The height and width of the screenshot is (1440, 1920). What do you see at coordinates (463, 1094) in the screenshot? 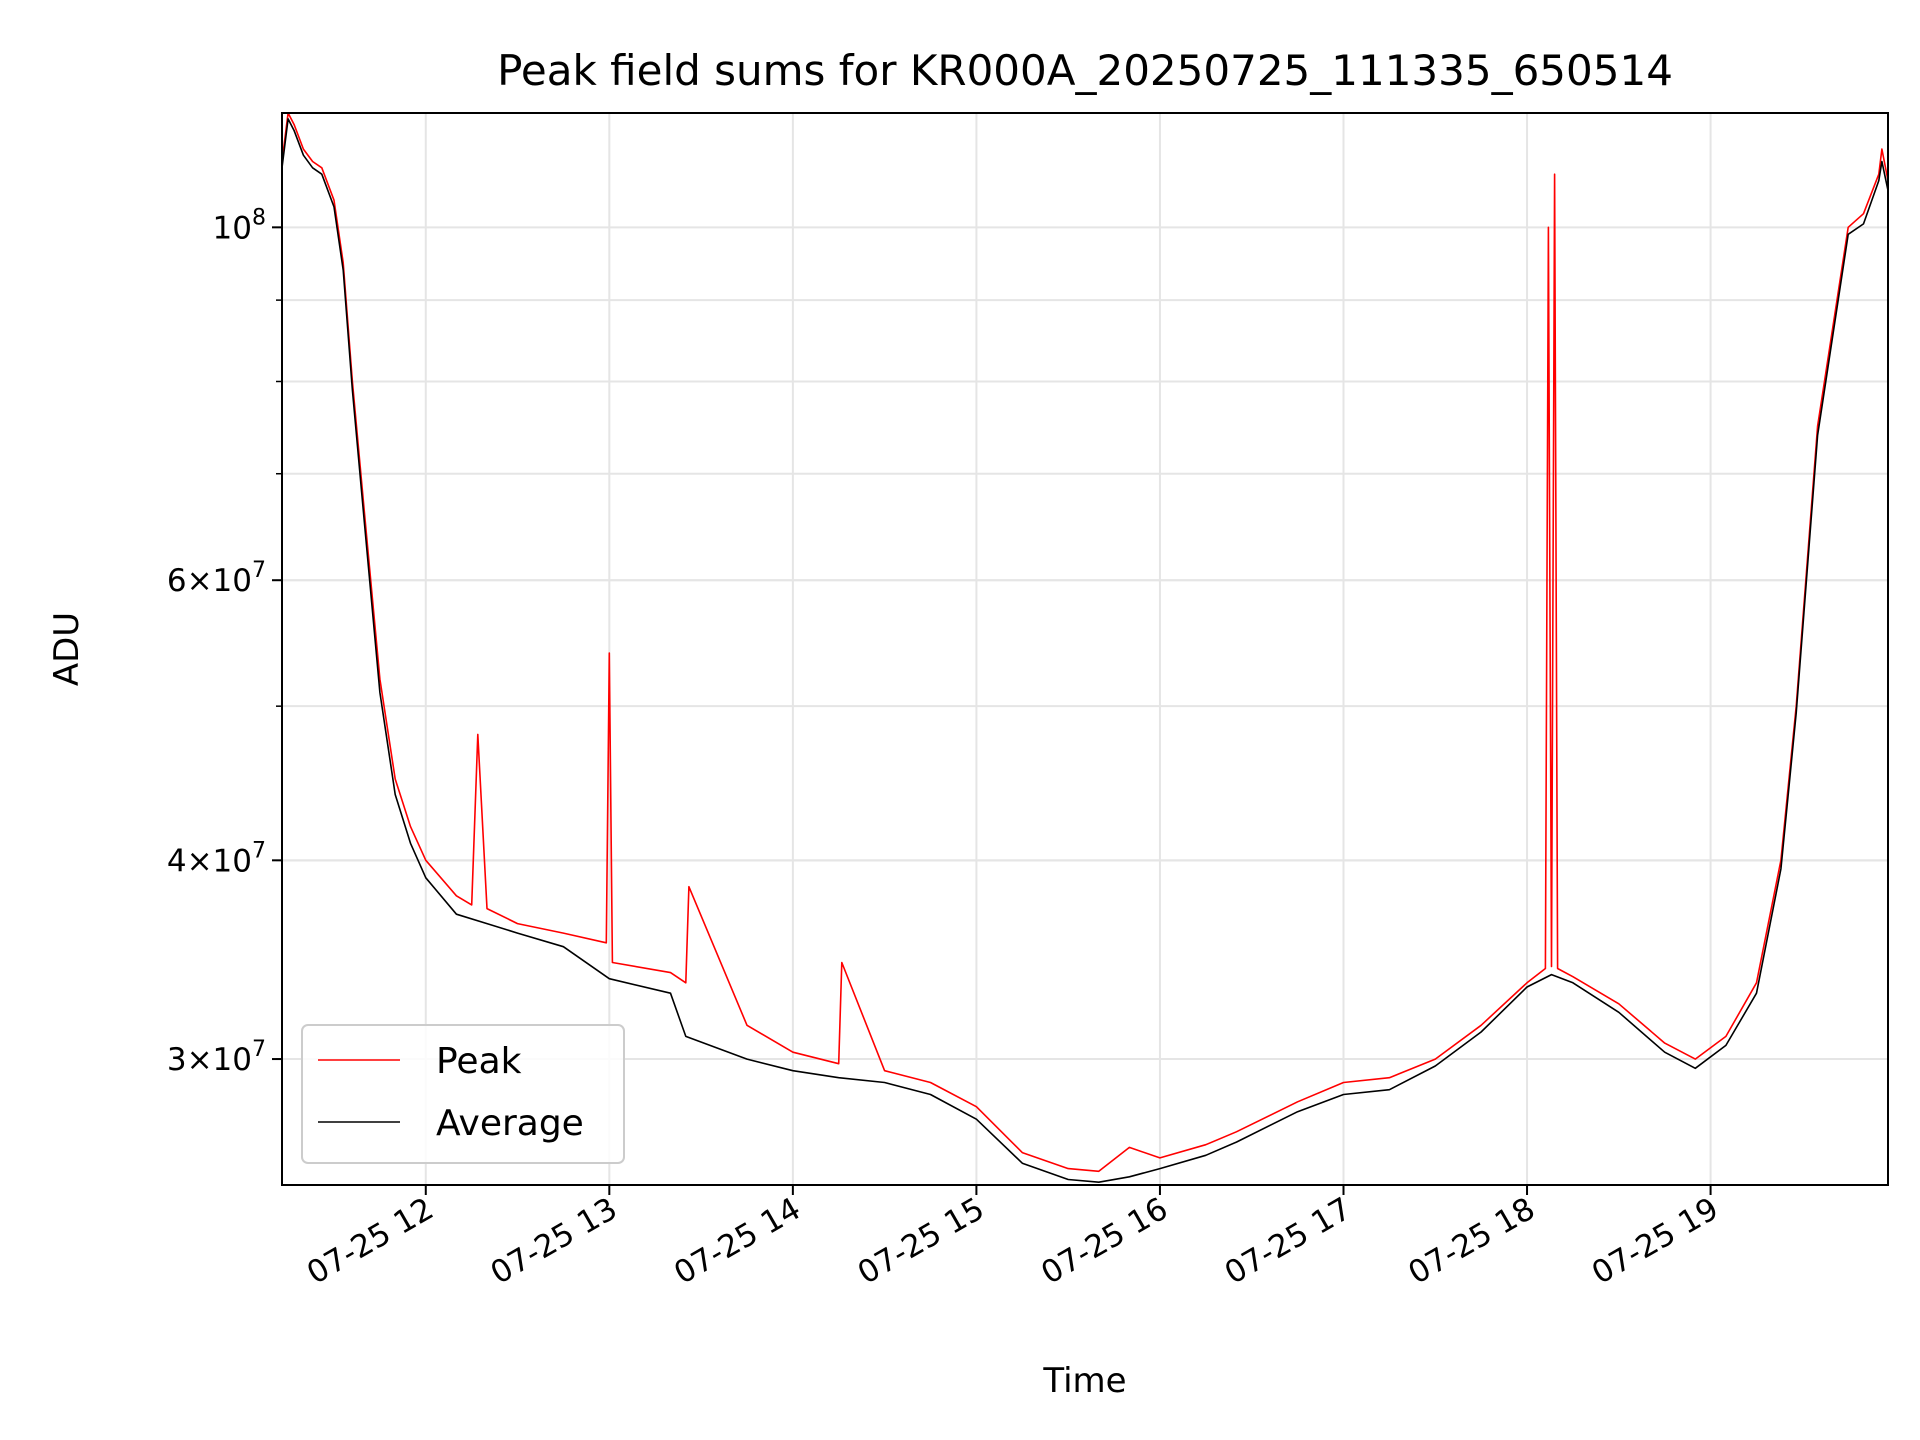
I see `legend: Peak Average` at bounding box center [463, 1094].